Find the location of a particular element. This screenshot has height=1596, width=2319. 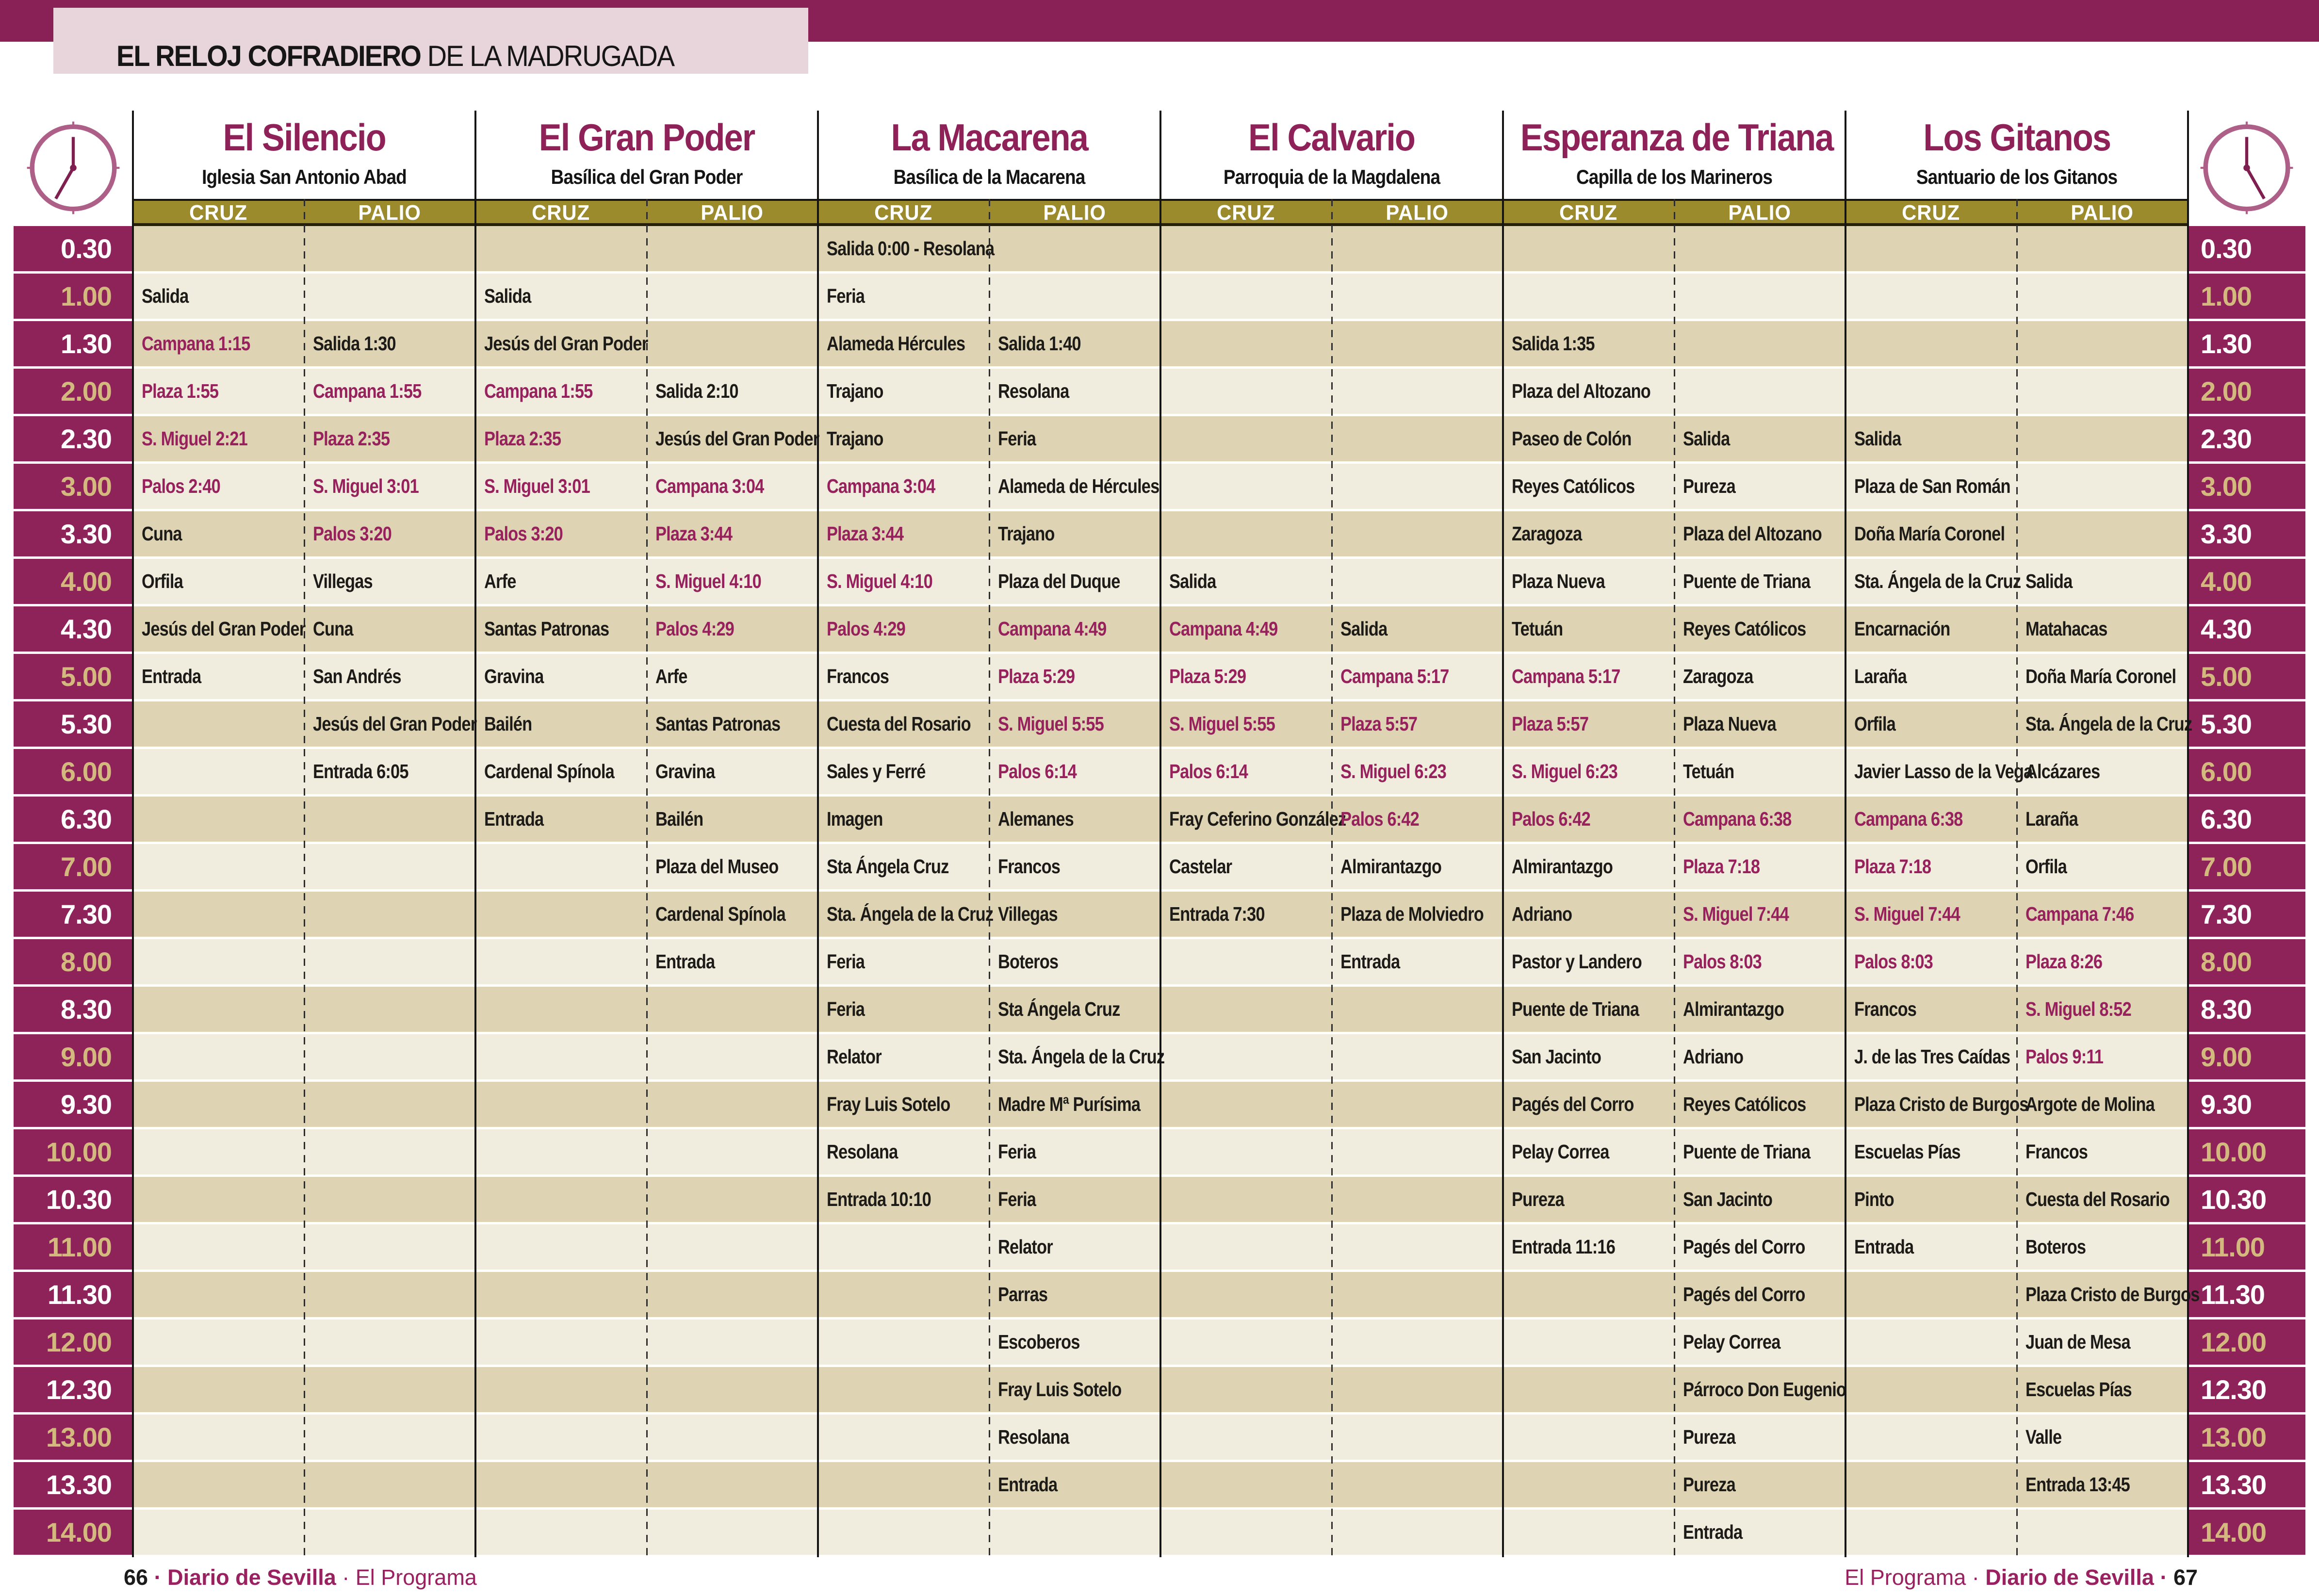

schedule-cell-text: Alemanes is located at coordinates (1036, 819).